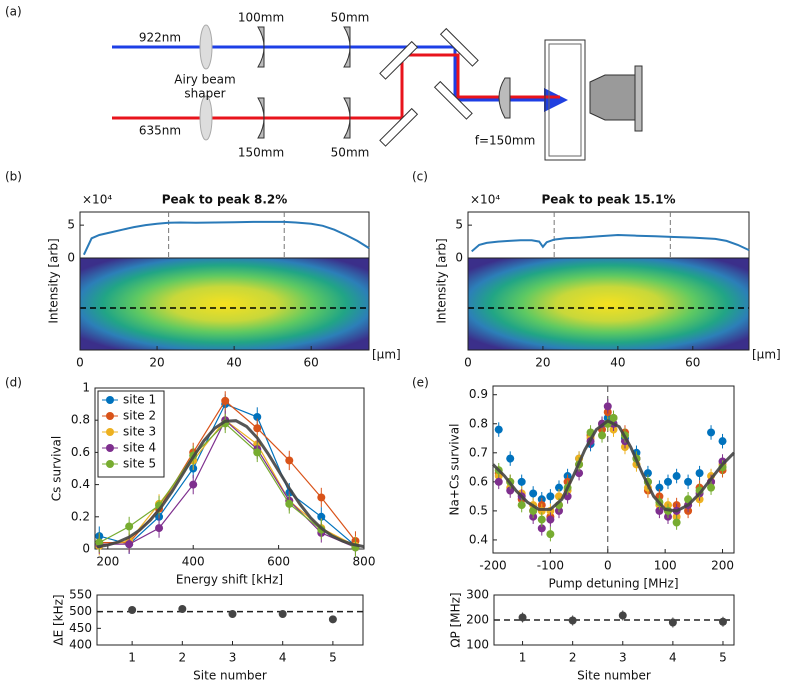 Image resolution: width=788 pixels, height=696 pixels. I want to click on cell-inner, so click(565, 100).